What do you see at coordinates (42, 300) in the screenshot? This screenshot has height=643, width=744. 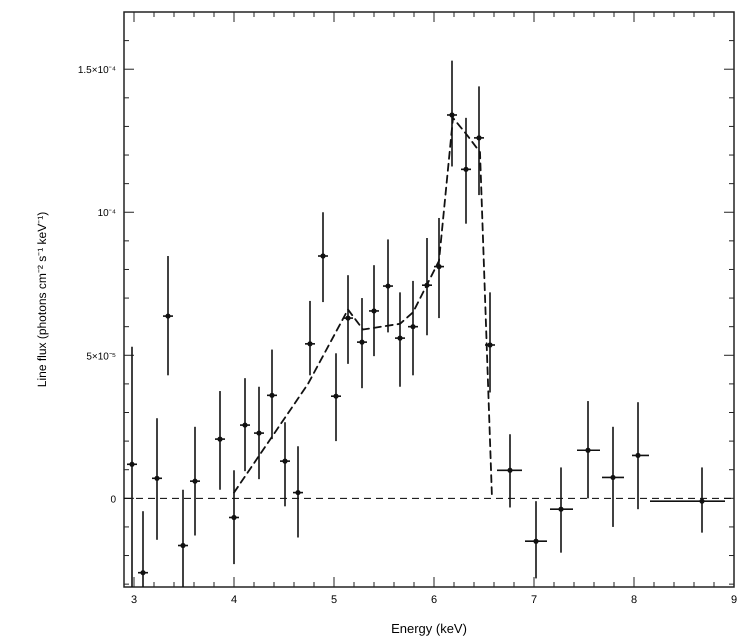 I see `y-axis-title: Line flux (photons cm⁻² s⁻¹ keV⁻¹)` at bounding box center [42, 300].